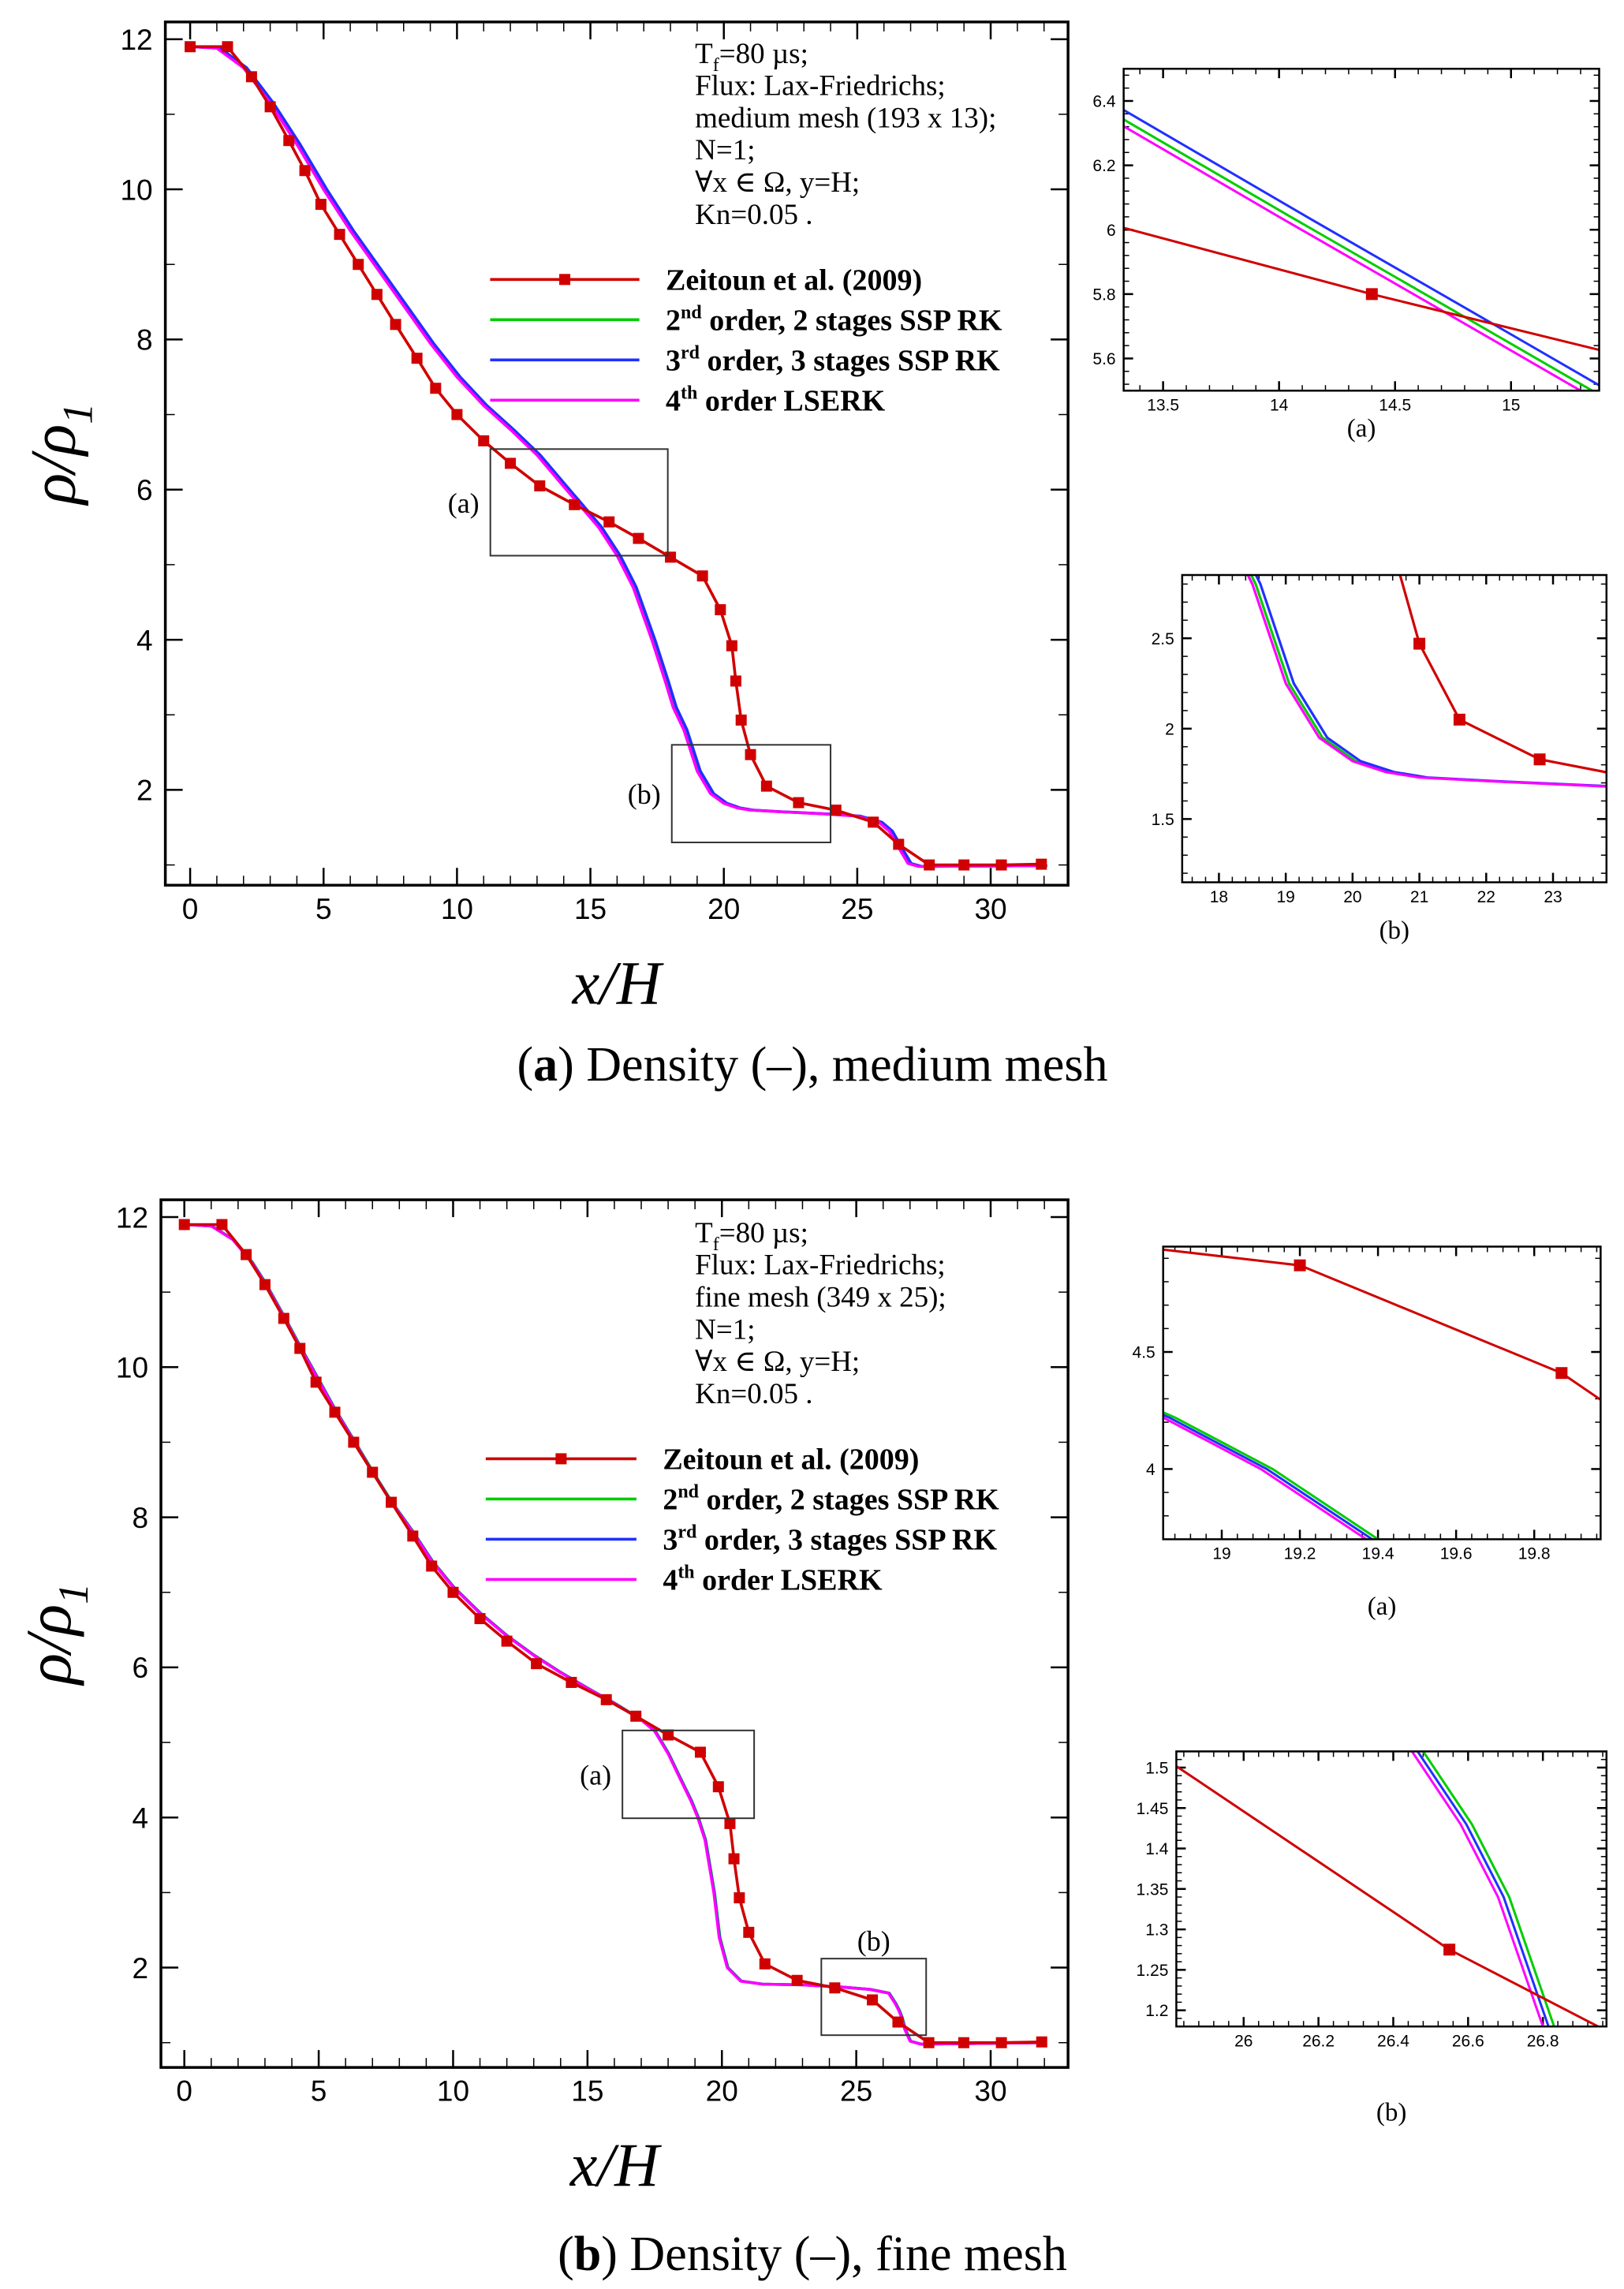  I want to click on annotation-line: Kn=0.05 ., so click(753, 1394).